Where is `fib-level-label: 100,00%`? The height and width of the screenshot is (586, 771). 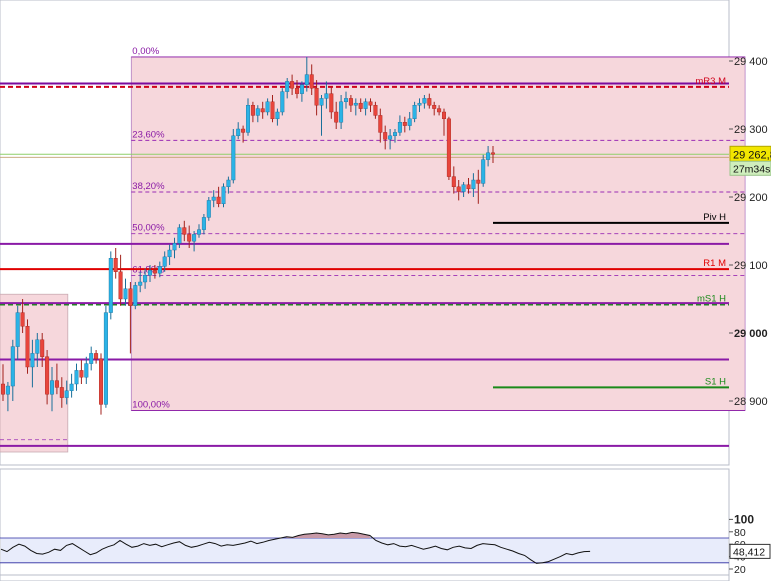 fib-level-label: 100,00% is located at coordinates (151, 405).